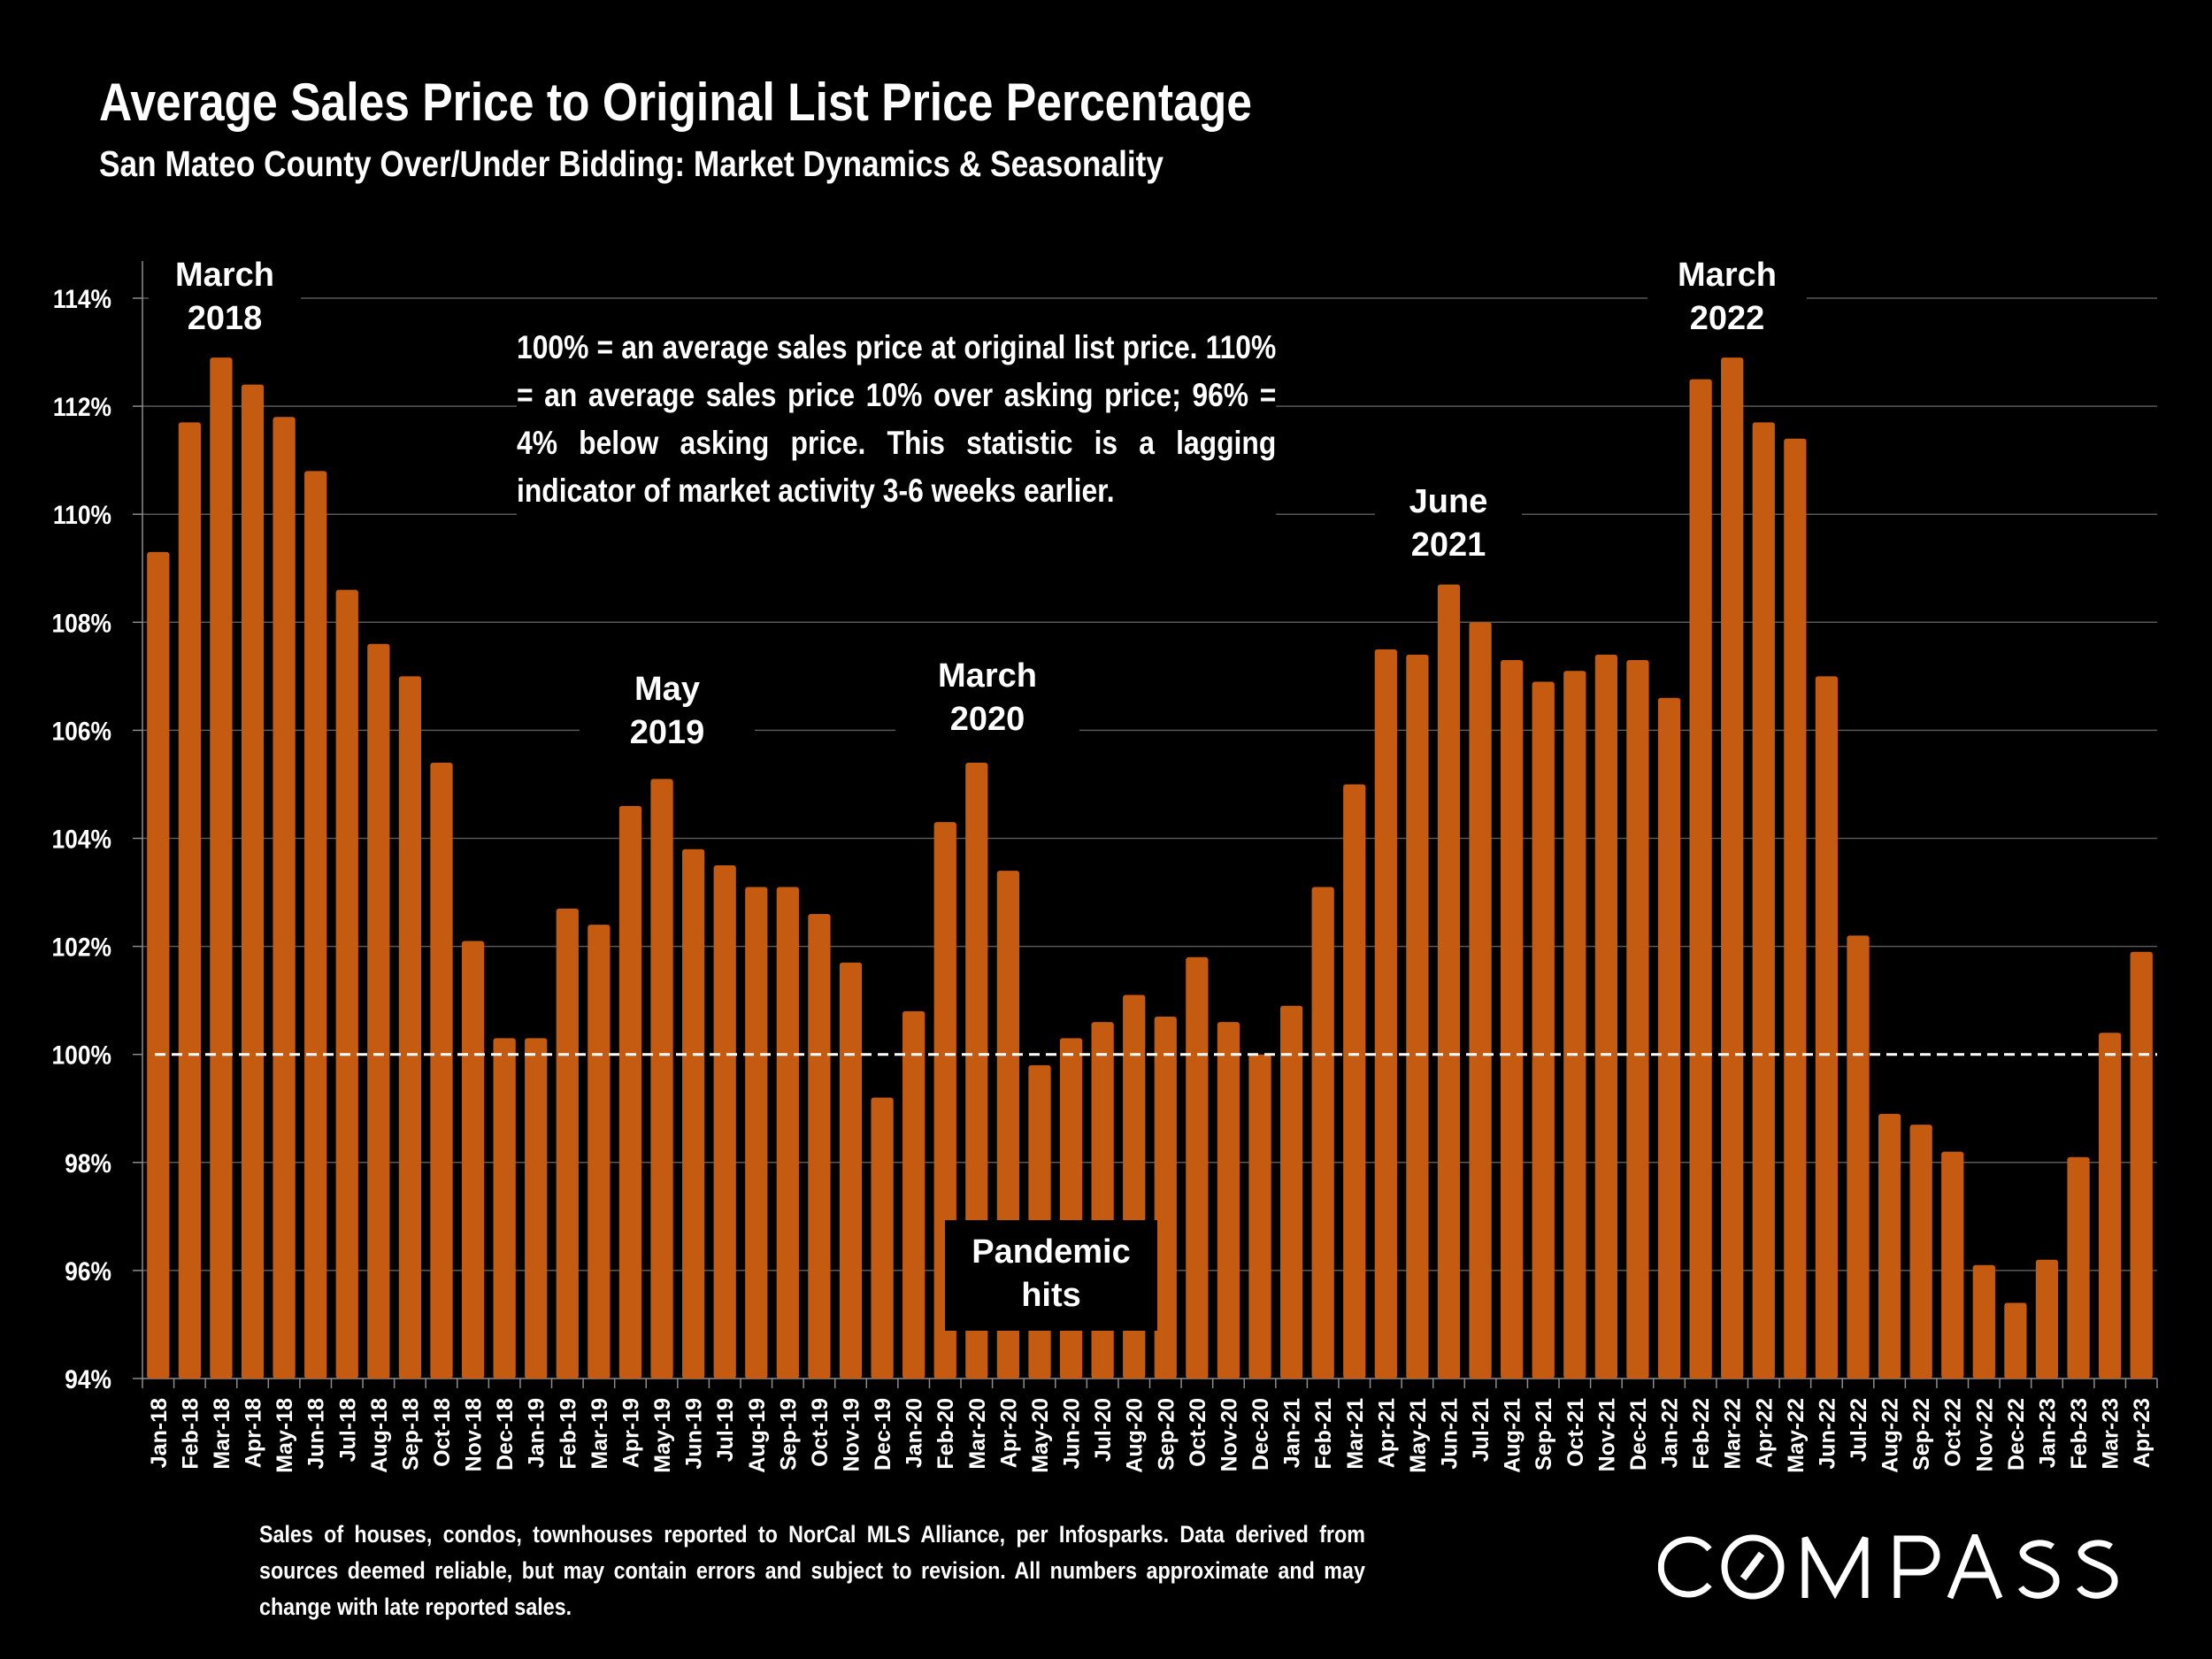  What do you see at coordinates (1449, 1434) in the screenshot?
I see `x-tick-label: Jun-21` at bounding box center [1449, 1434].